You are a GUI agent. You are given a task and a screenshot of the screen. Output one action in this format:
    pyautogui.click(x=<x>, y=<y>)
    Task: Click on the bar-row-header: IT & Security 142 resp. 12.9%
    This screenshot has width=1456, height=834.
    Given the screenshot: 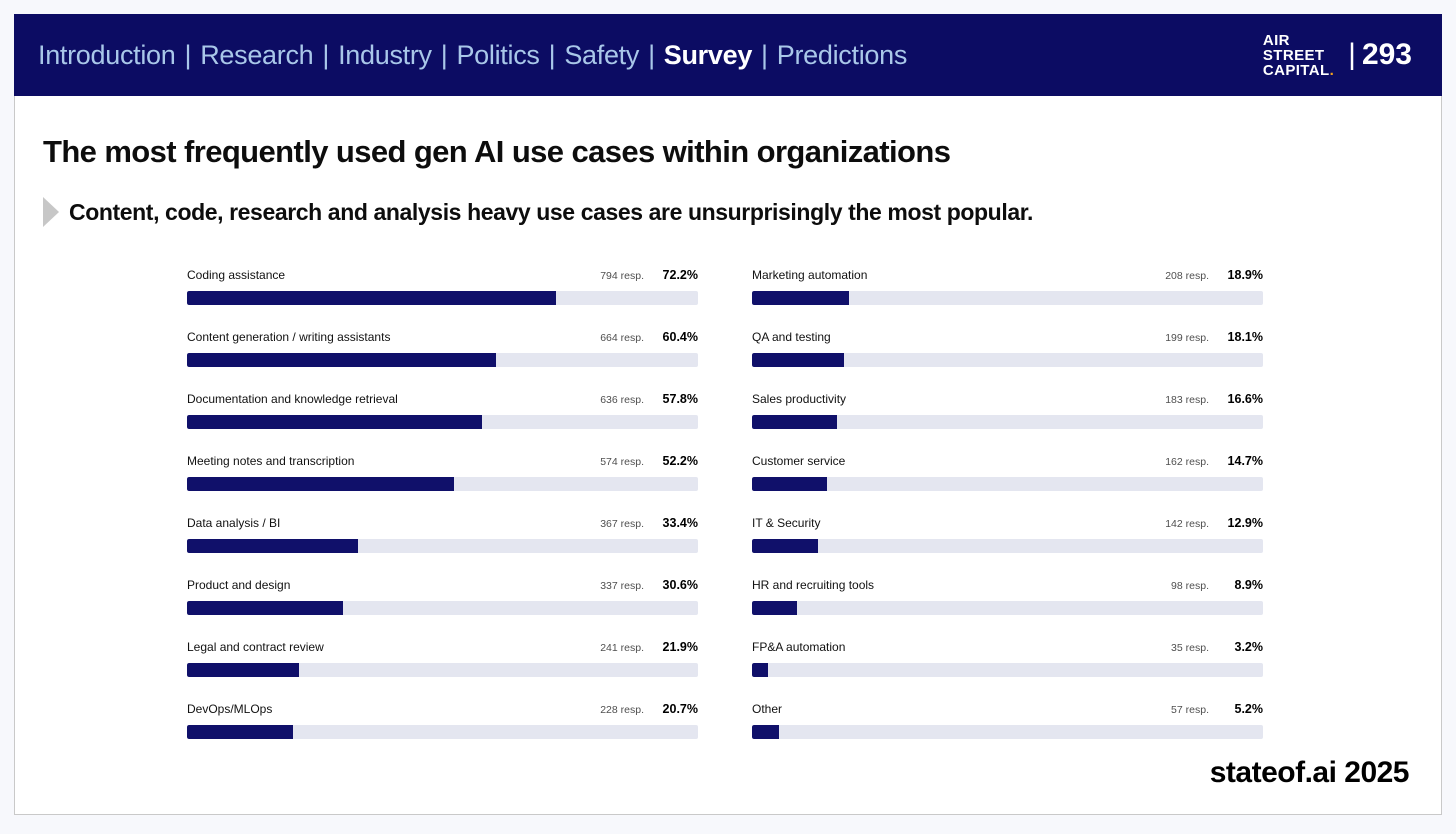 What is the action you would take?
    pyautogui.click(x=1007, y=523)
    